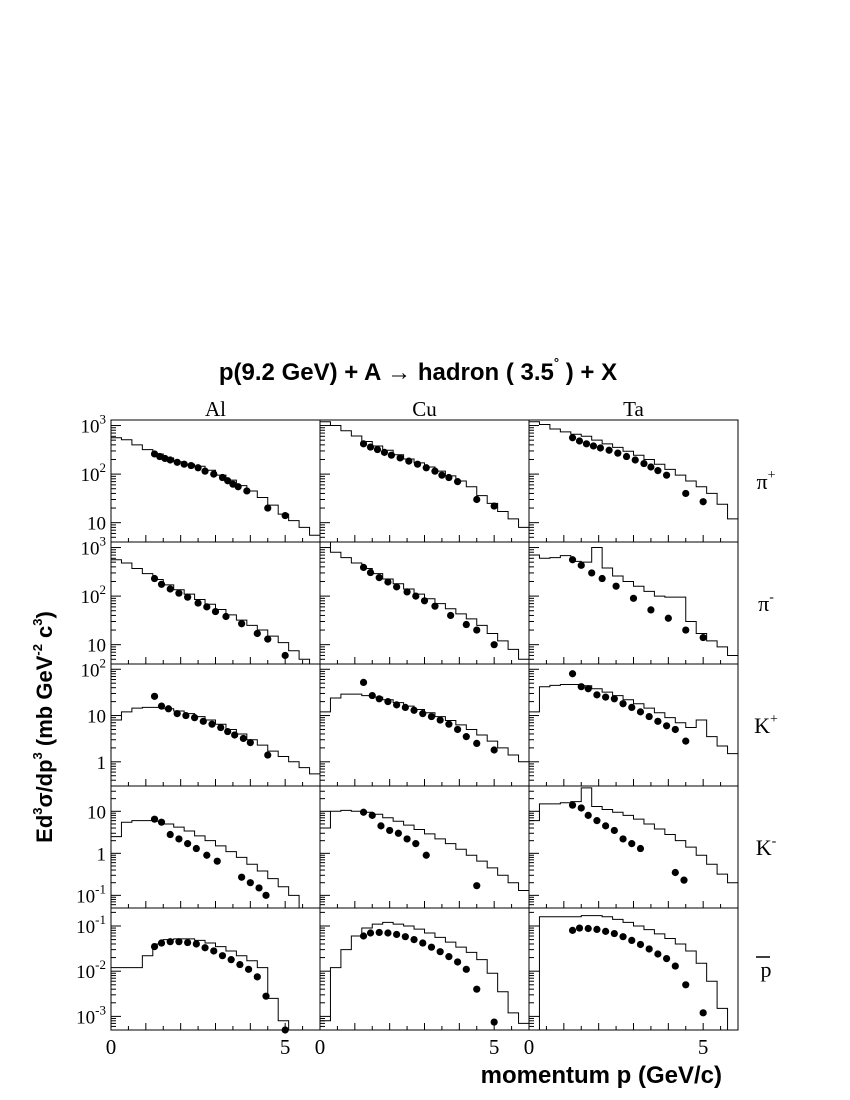 The width and height of the screenshot is (850, 1100). What do you see at coordinates (91, 854) in the screenshot?
I see `y-tick-labels-kminus: 10⁻¹ 1 10` at bounding box center [91, 854].